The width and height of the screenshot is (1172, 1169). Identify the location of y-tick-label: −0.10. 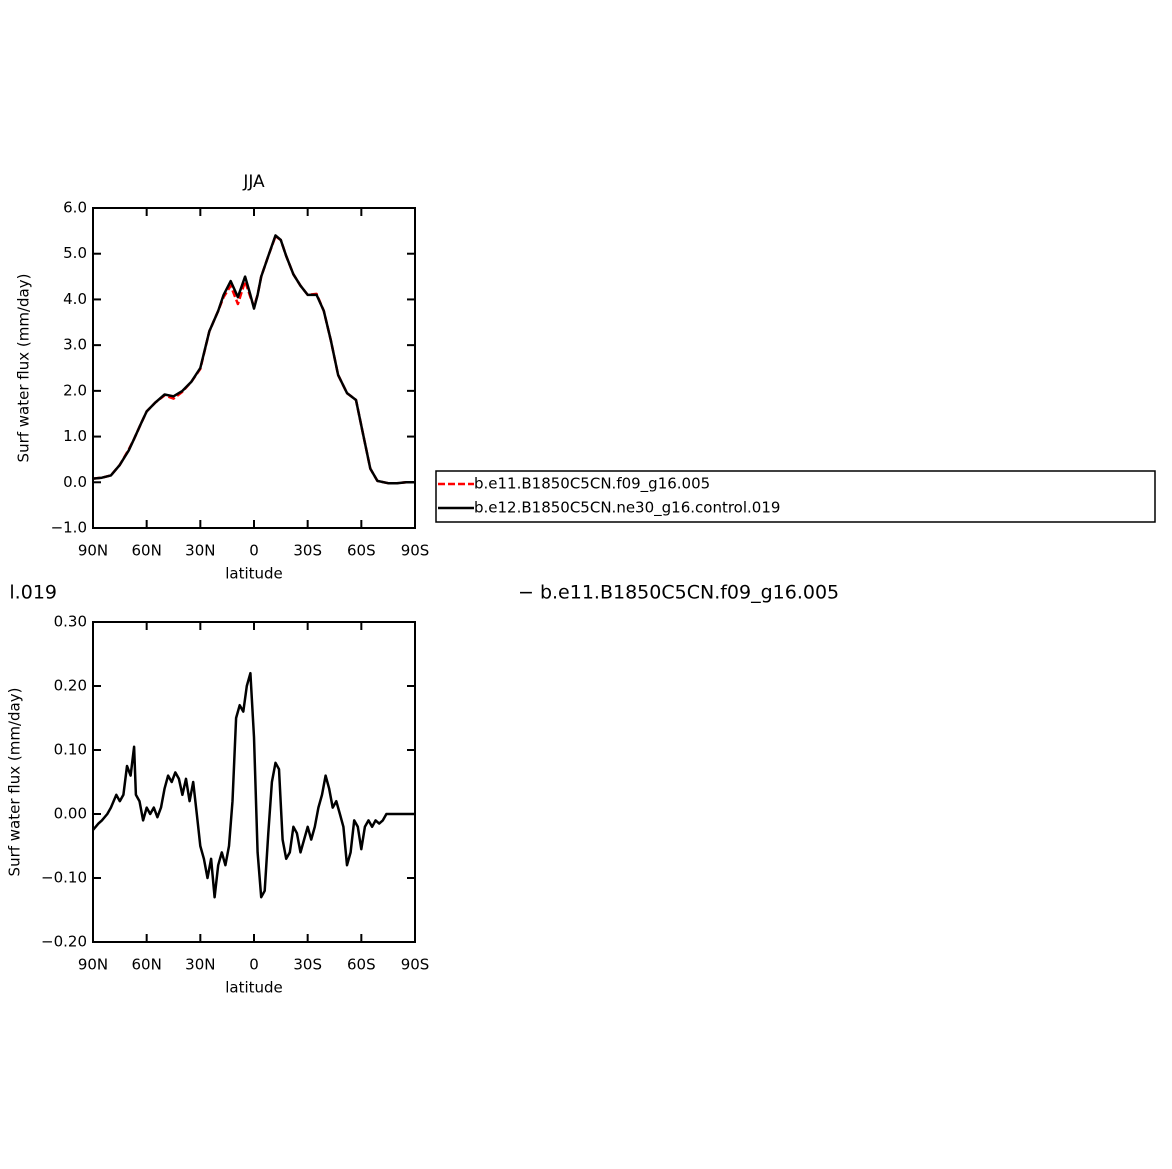
(64, 878).